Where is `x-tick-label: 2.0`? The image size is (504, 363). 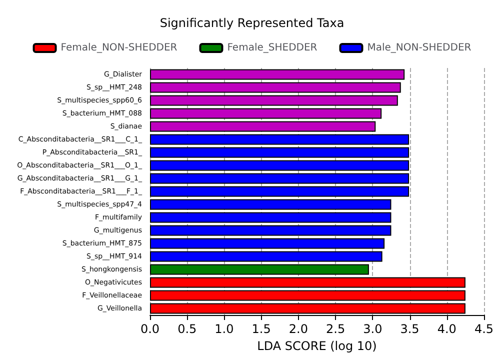
x-tick-label: 2.0 is located at coordinates (298, 329).